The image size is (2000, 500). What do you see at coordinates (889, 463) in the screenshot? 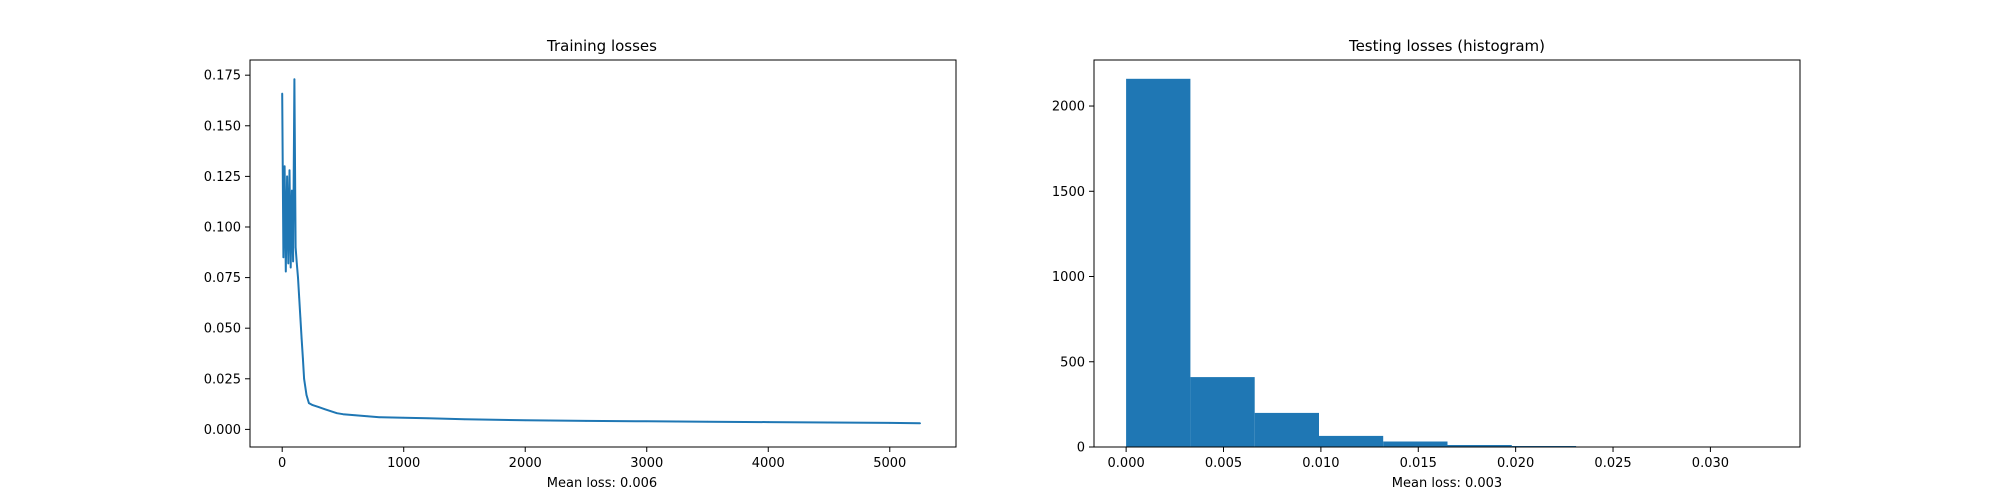
I see `training-x-tick-label: 5000` at bounding box center [889, 463].